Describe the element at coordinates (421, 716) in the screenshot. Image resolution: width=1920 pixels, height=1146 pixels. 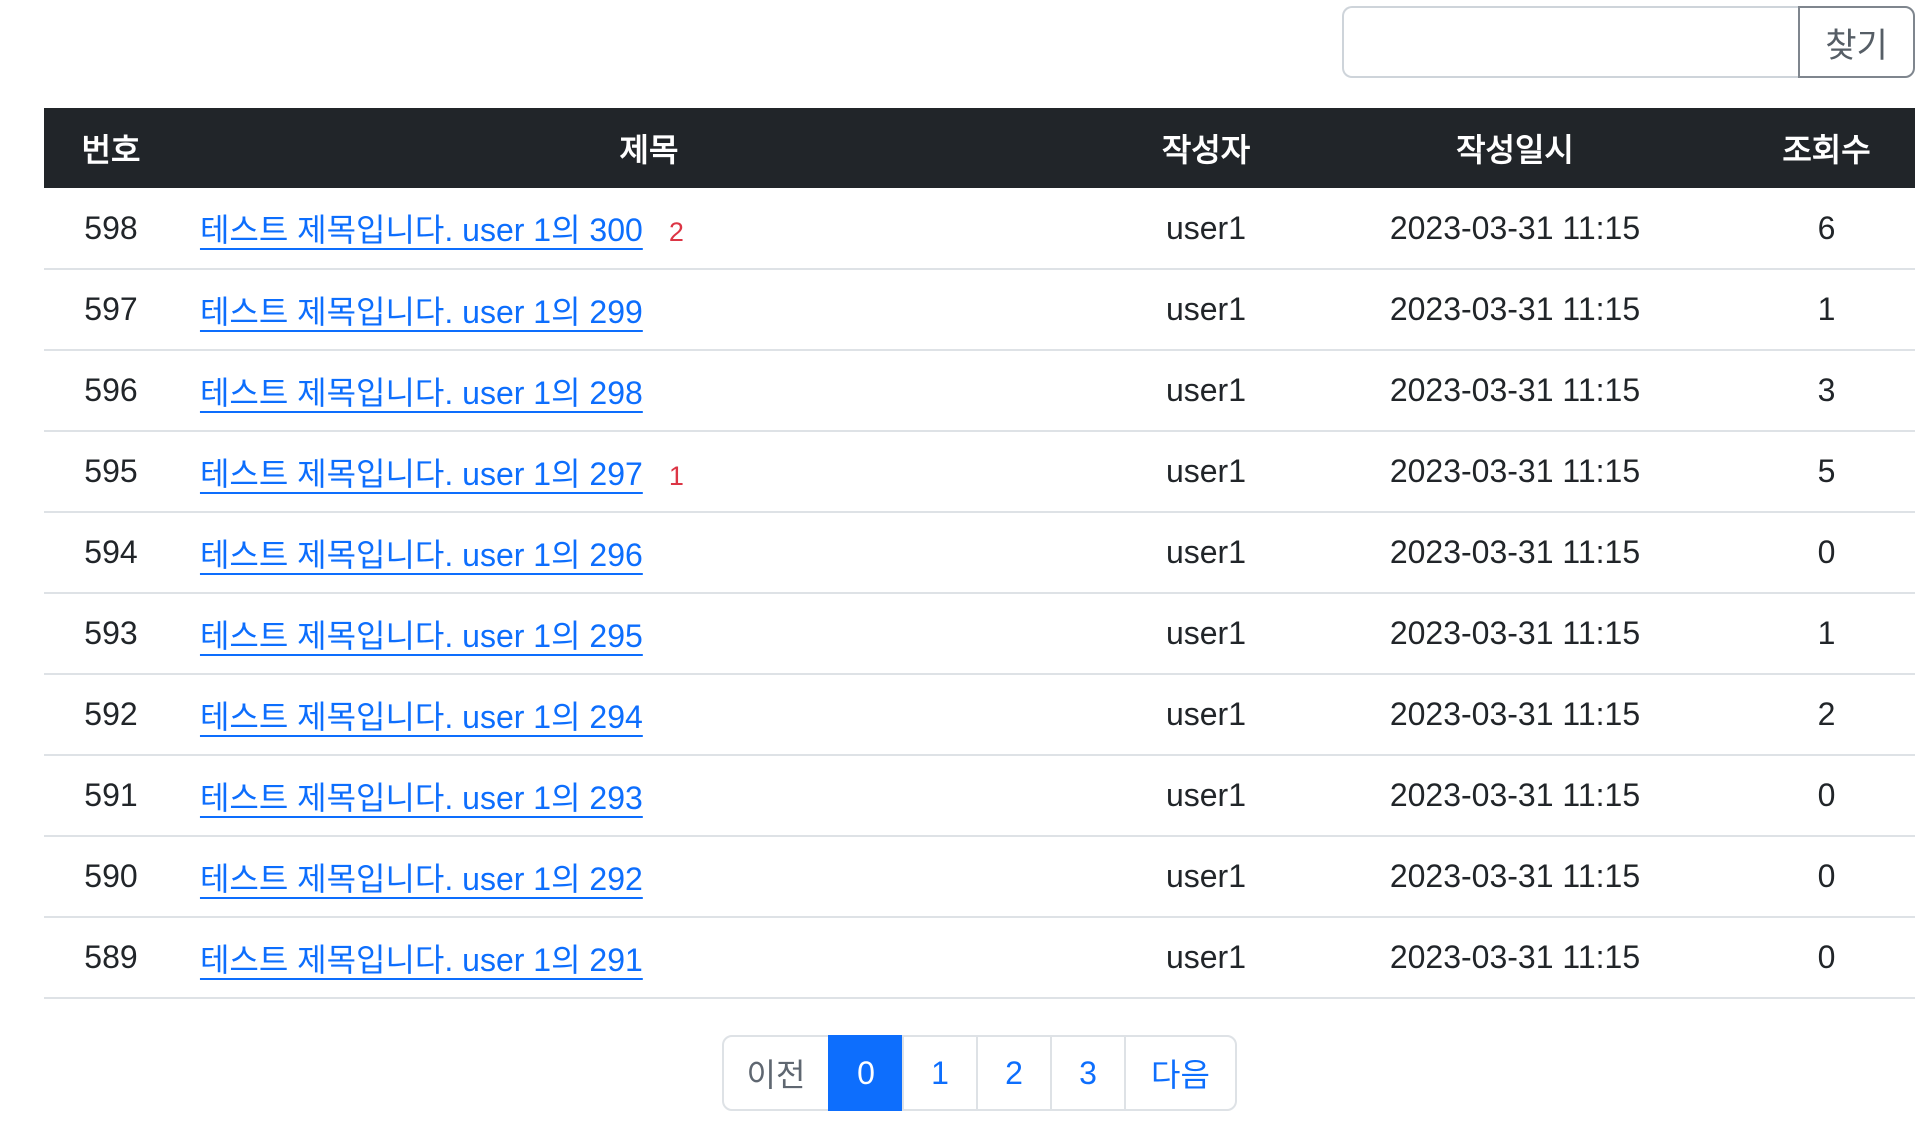
I see `post-title-link: 테스트 제목입니다. user 1의 294` at that location.